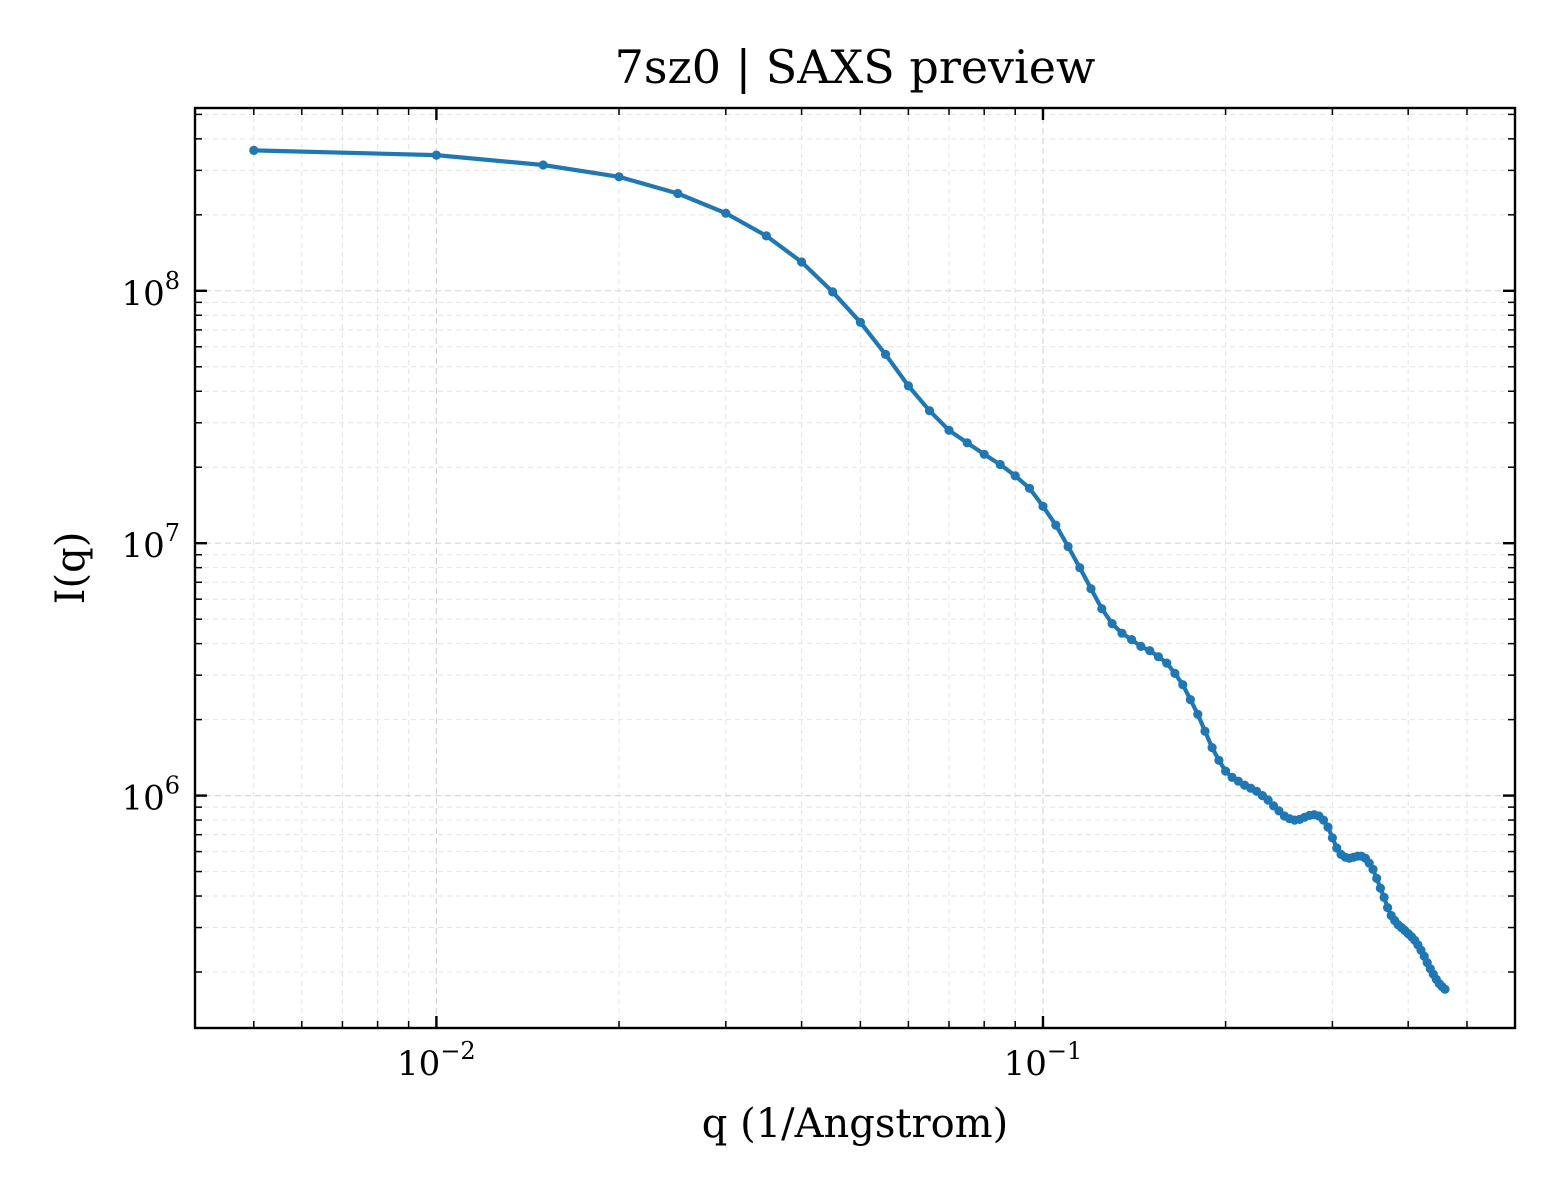  Describe the element at coordinates (436, 1060) in the screenshot. I see `x-tick-label: 10⁻²` at that location.